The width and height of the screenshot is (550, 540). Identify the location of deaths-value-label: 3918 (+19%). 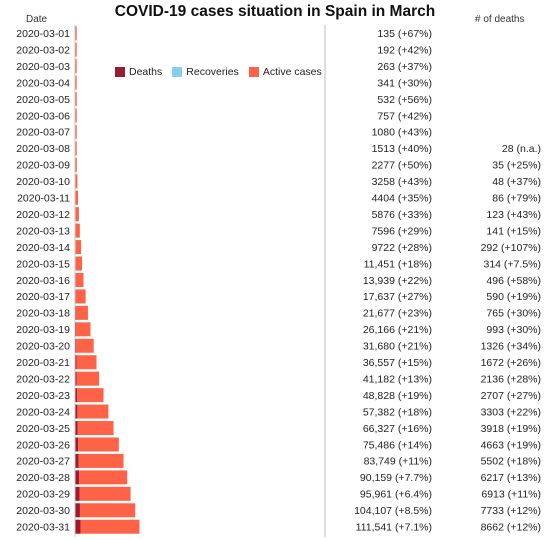
(511, 429).